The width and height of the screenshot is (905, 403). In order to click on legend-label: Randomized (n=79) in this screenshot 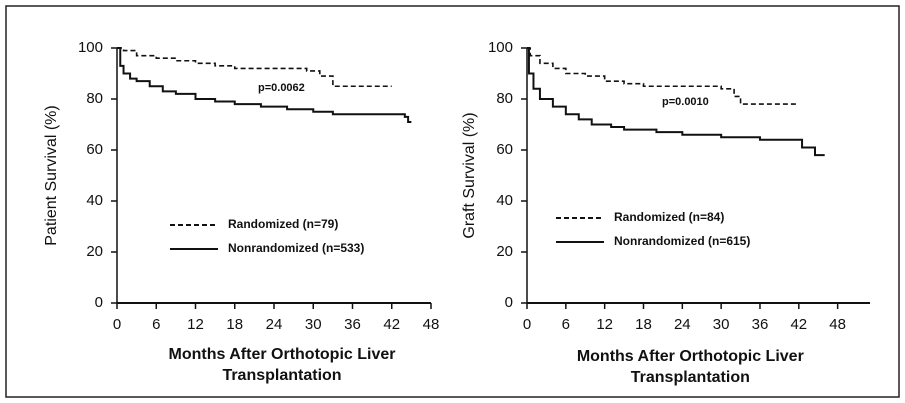, I will do `click(283, 224)`.